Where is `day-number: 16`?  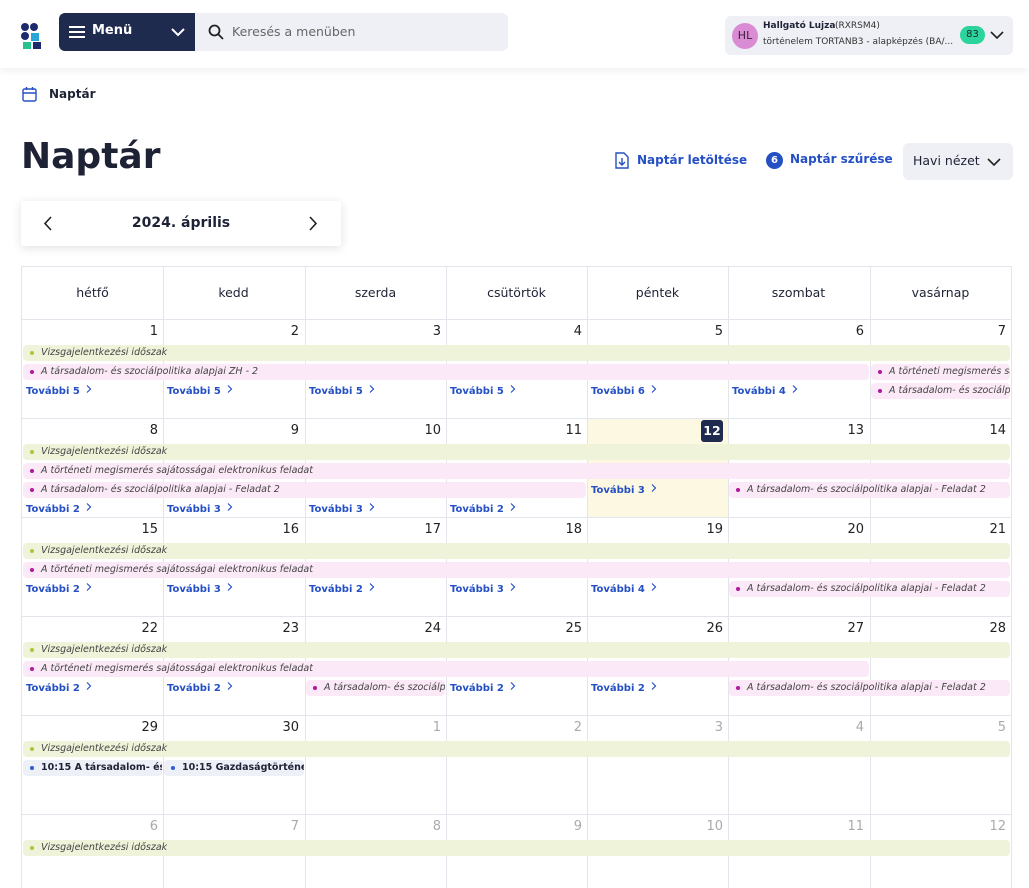 day-number: 16 is located at coordinates (290, 529).